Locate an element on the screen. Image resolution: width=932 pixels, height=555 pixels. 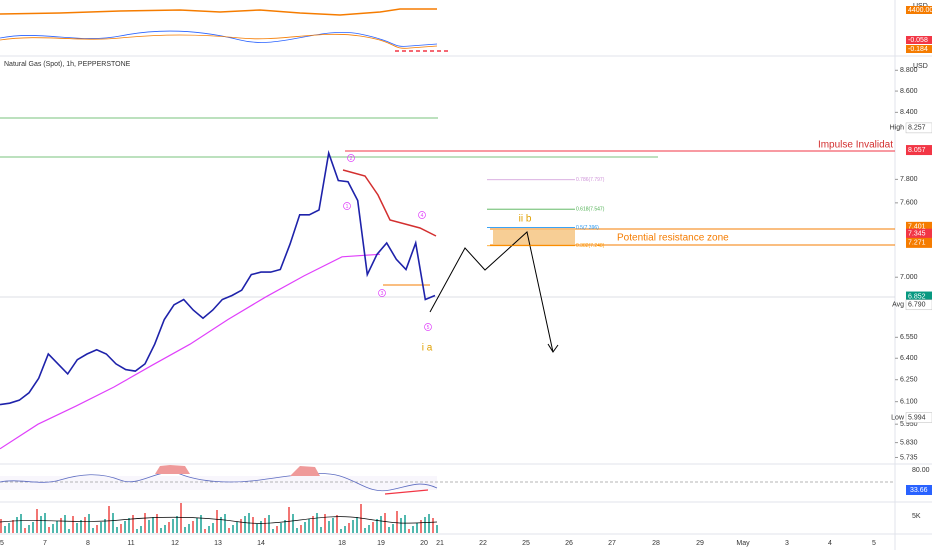
x-tick-label: 22 is located at coordinates (483, 543).